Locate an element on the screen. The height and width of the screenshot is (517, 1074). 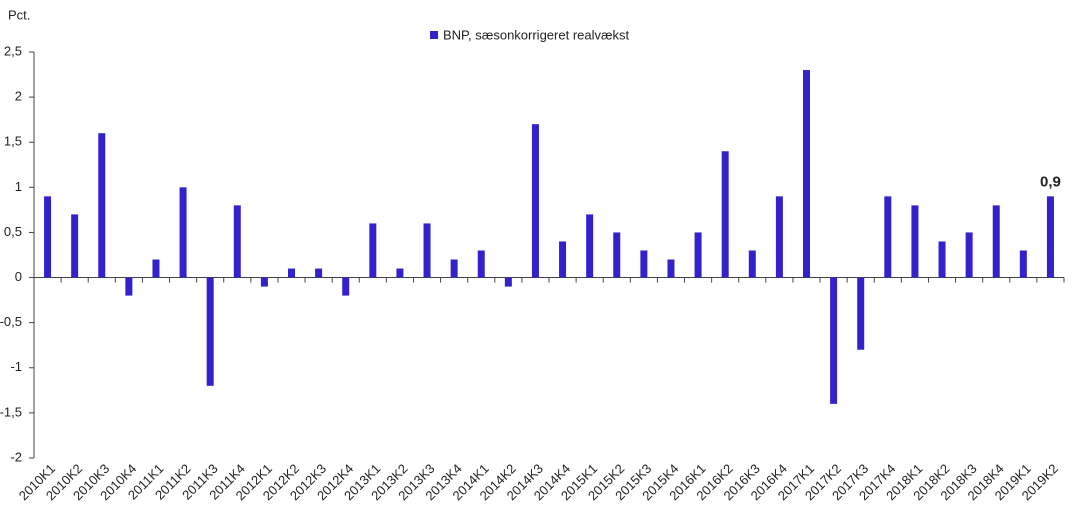
value-label: 0,9 is located at coordinates (1050, 181).